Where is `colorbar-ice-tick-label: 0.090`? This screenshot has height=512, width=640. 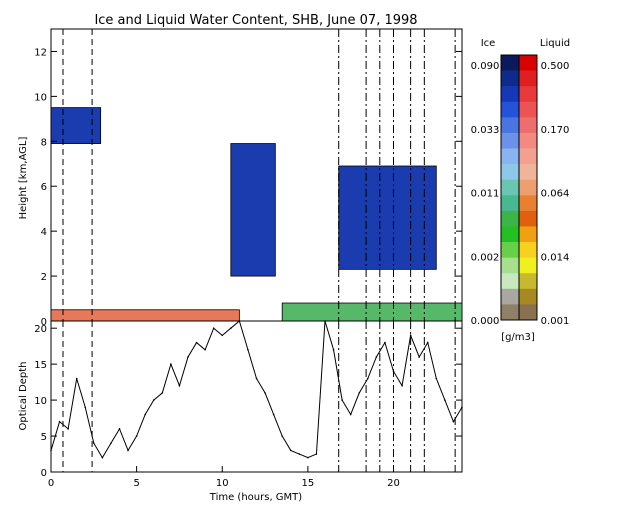 colorbar-ice-tick-label: 0.090 is located at coordinates (485, 66).